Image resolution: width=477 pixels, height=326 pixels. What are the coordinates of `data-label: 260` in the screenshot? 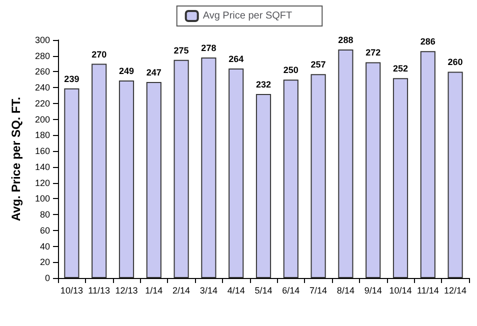 It's located at (455, 62).